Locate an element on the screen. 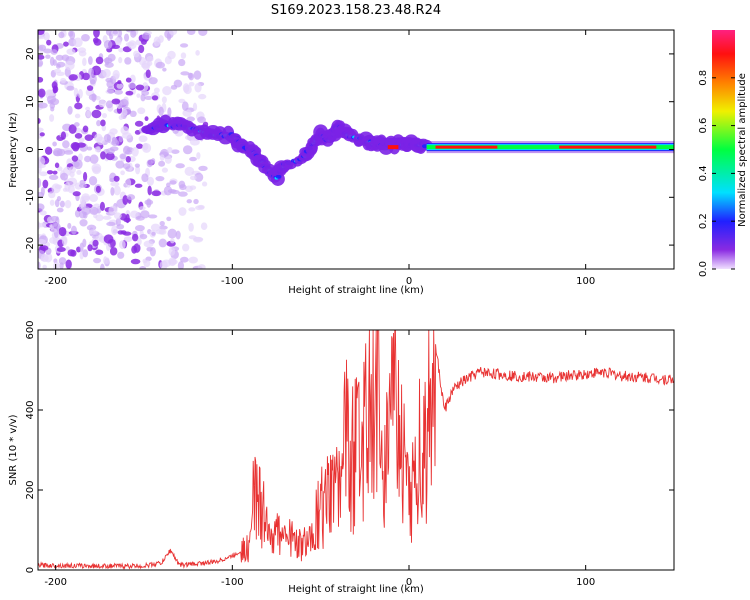 The width and height of the screenshot is (750, 600). colorbar-tick-label: 0.8 is located at coordinates (703, 78).